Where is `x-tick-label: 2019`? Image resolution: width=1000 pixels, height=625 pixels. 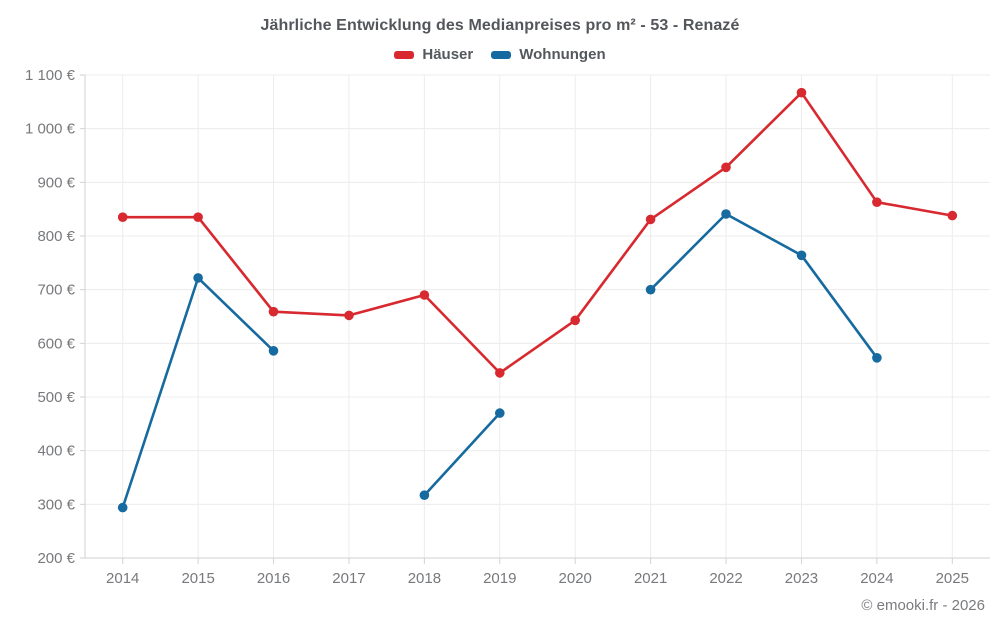 x-tick-label: 2019 is located at coordinates (499, 578).